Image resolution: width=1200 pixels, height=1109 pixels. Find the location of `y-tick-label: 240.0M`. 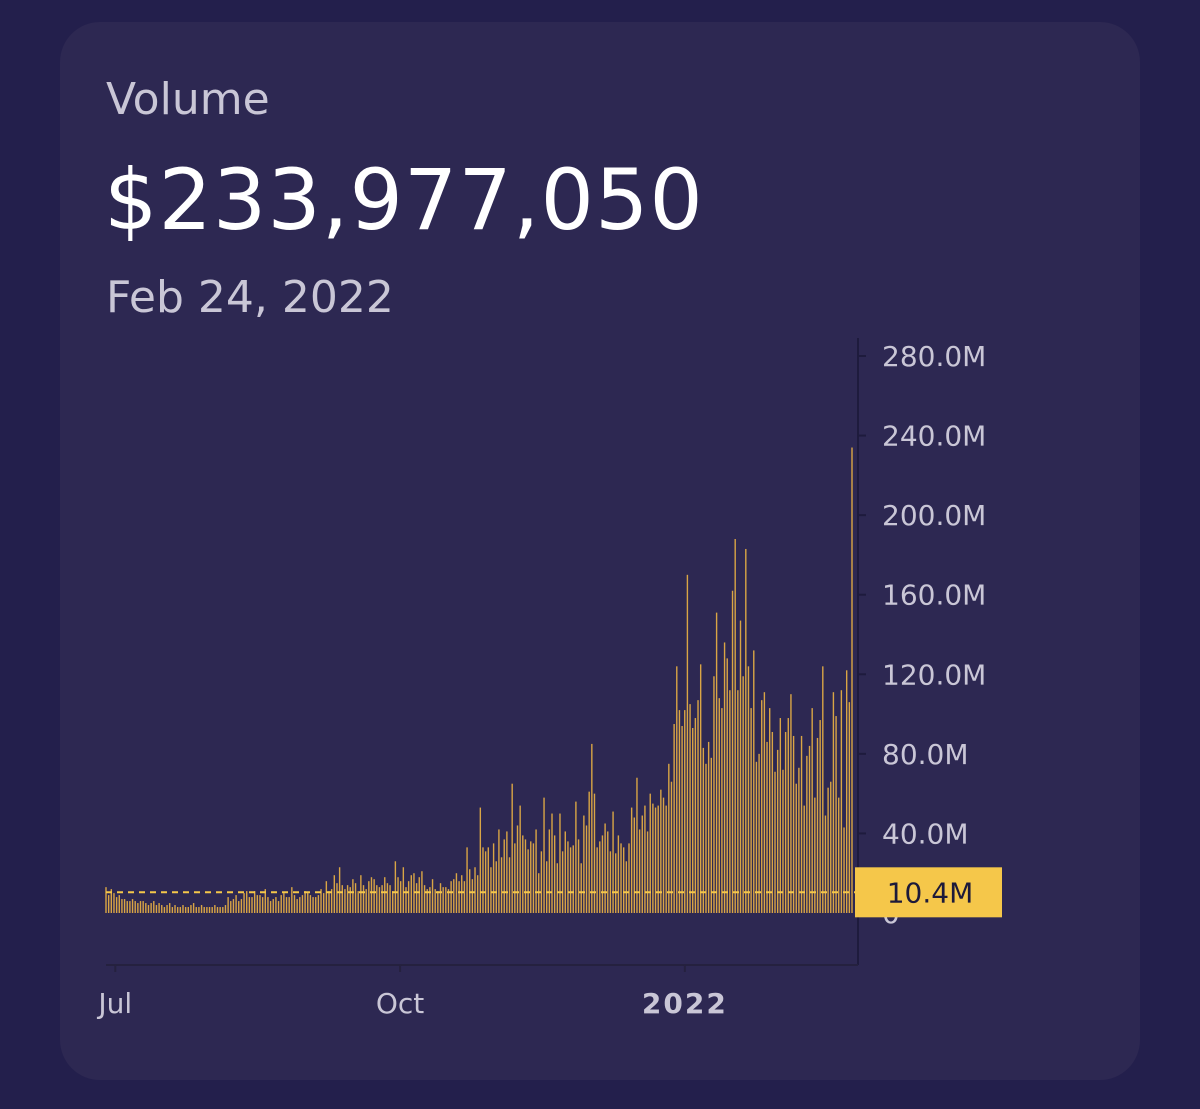

y-tick-label: 240.0M is located at coordinates (934, 436).